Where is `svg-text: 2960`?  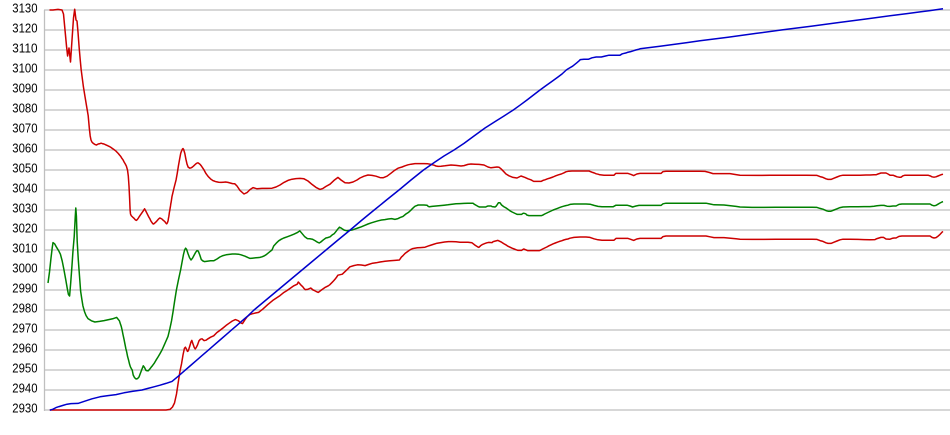
svg-text: 2960 is located at coordinates (24, 347).